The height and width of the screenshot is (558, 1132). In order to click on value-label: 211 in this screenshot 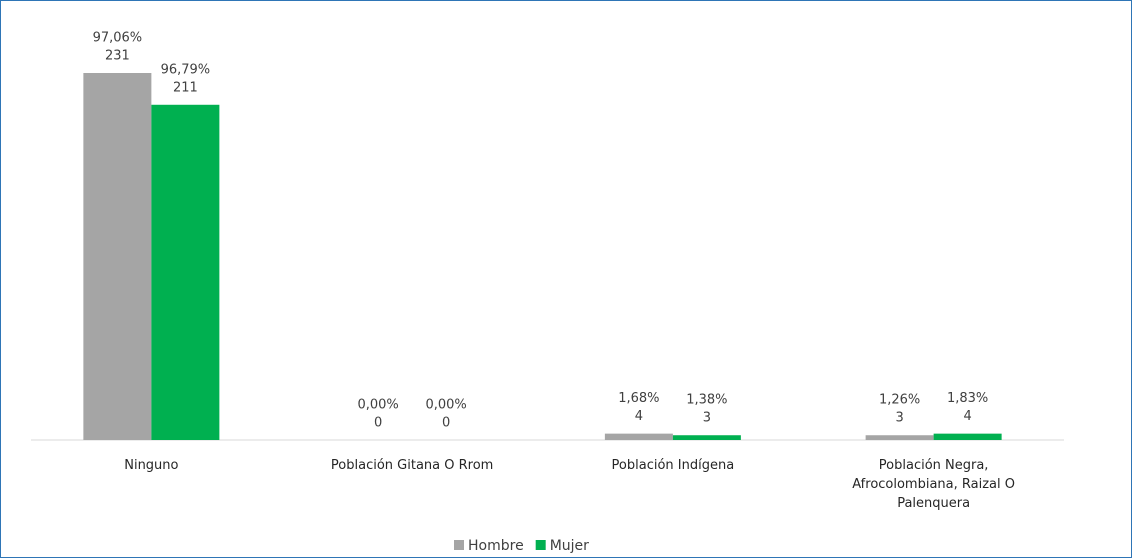, I will do `click(185, 87)`.